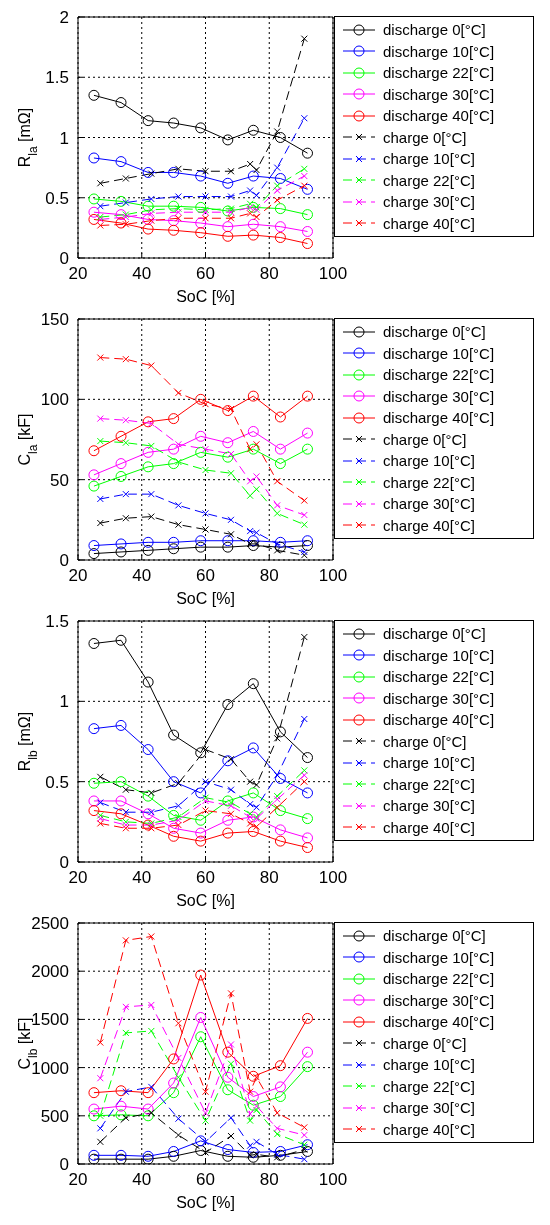 This screenshot has height=1225, width=550. I want to click on legend-label: charge 22[°C], so click(429, 1086).